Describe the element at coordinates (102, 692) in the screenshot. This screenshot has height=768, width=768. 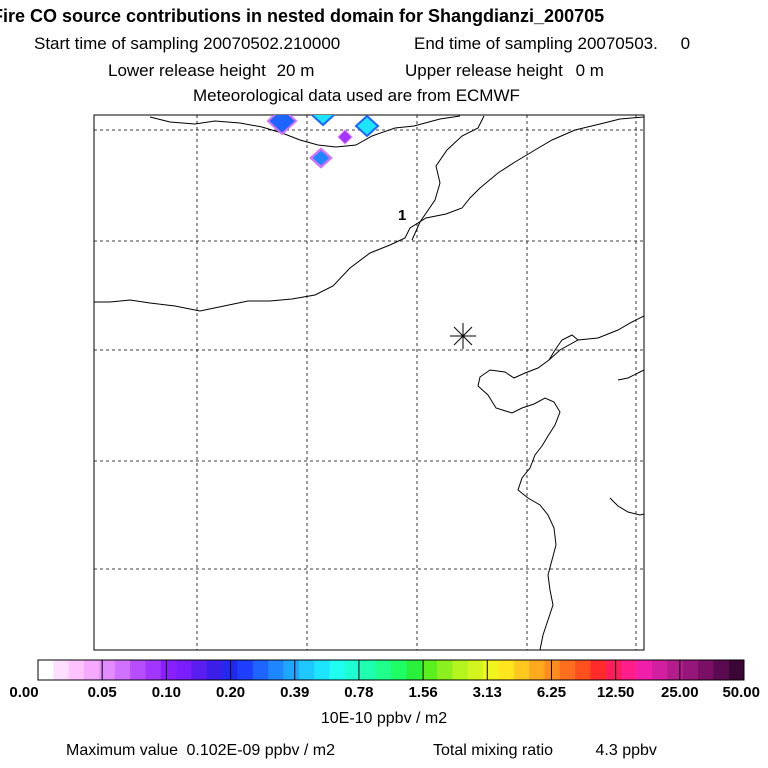
I see `colorbar-tick-label: 0.05` at that location.